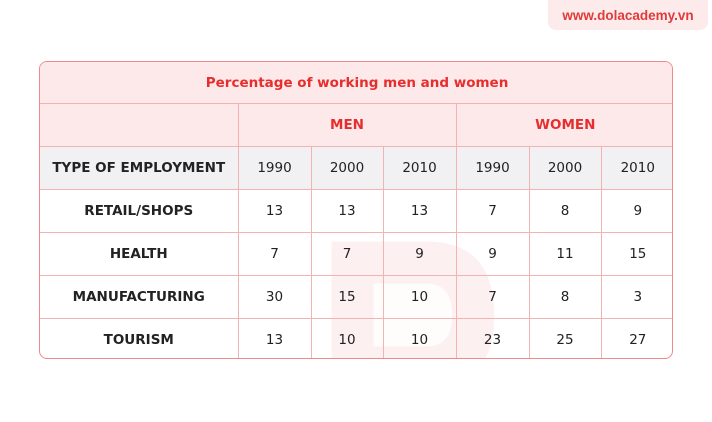  What do you see at coordinates (139, 254) in the screenshot?
I see `row-label-cell: HEALTH` at bounding box center [139, 254].